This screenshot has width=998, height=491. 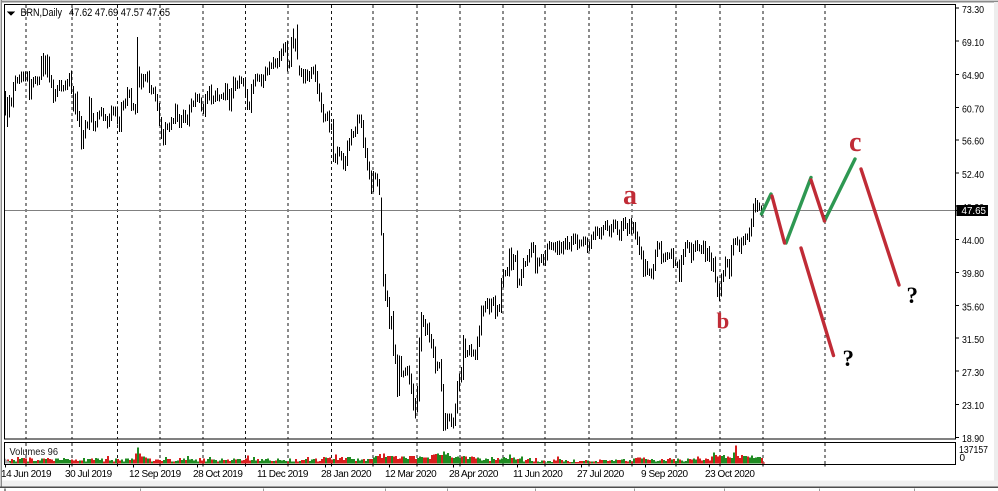 What do you see at coordinates (283, 474) in the screenshot?
I see `svg-text: 11 Dec 2019` at bounding box center [283, 474].